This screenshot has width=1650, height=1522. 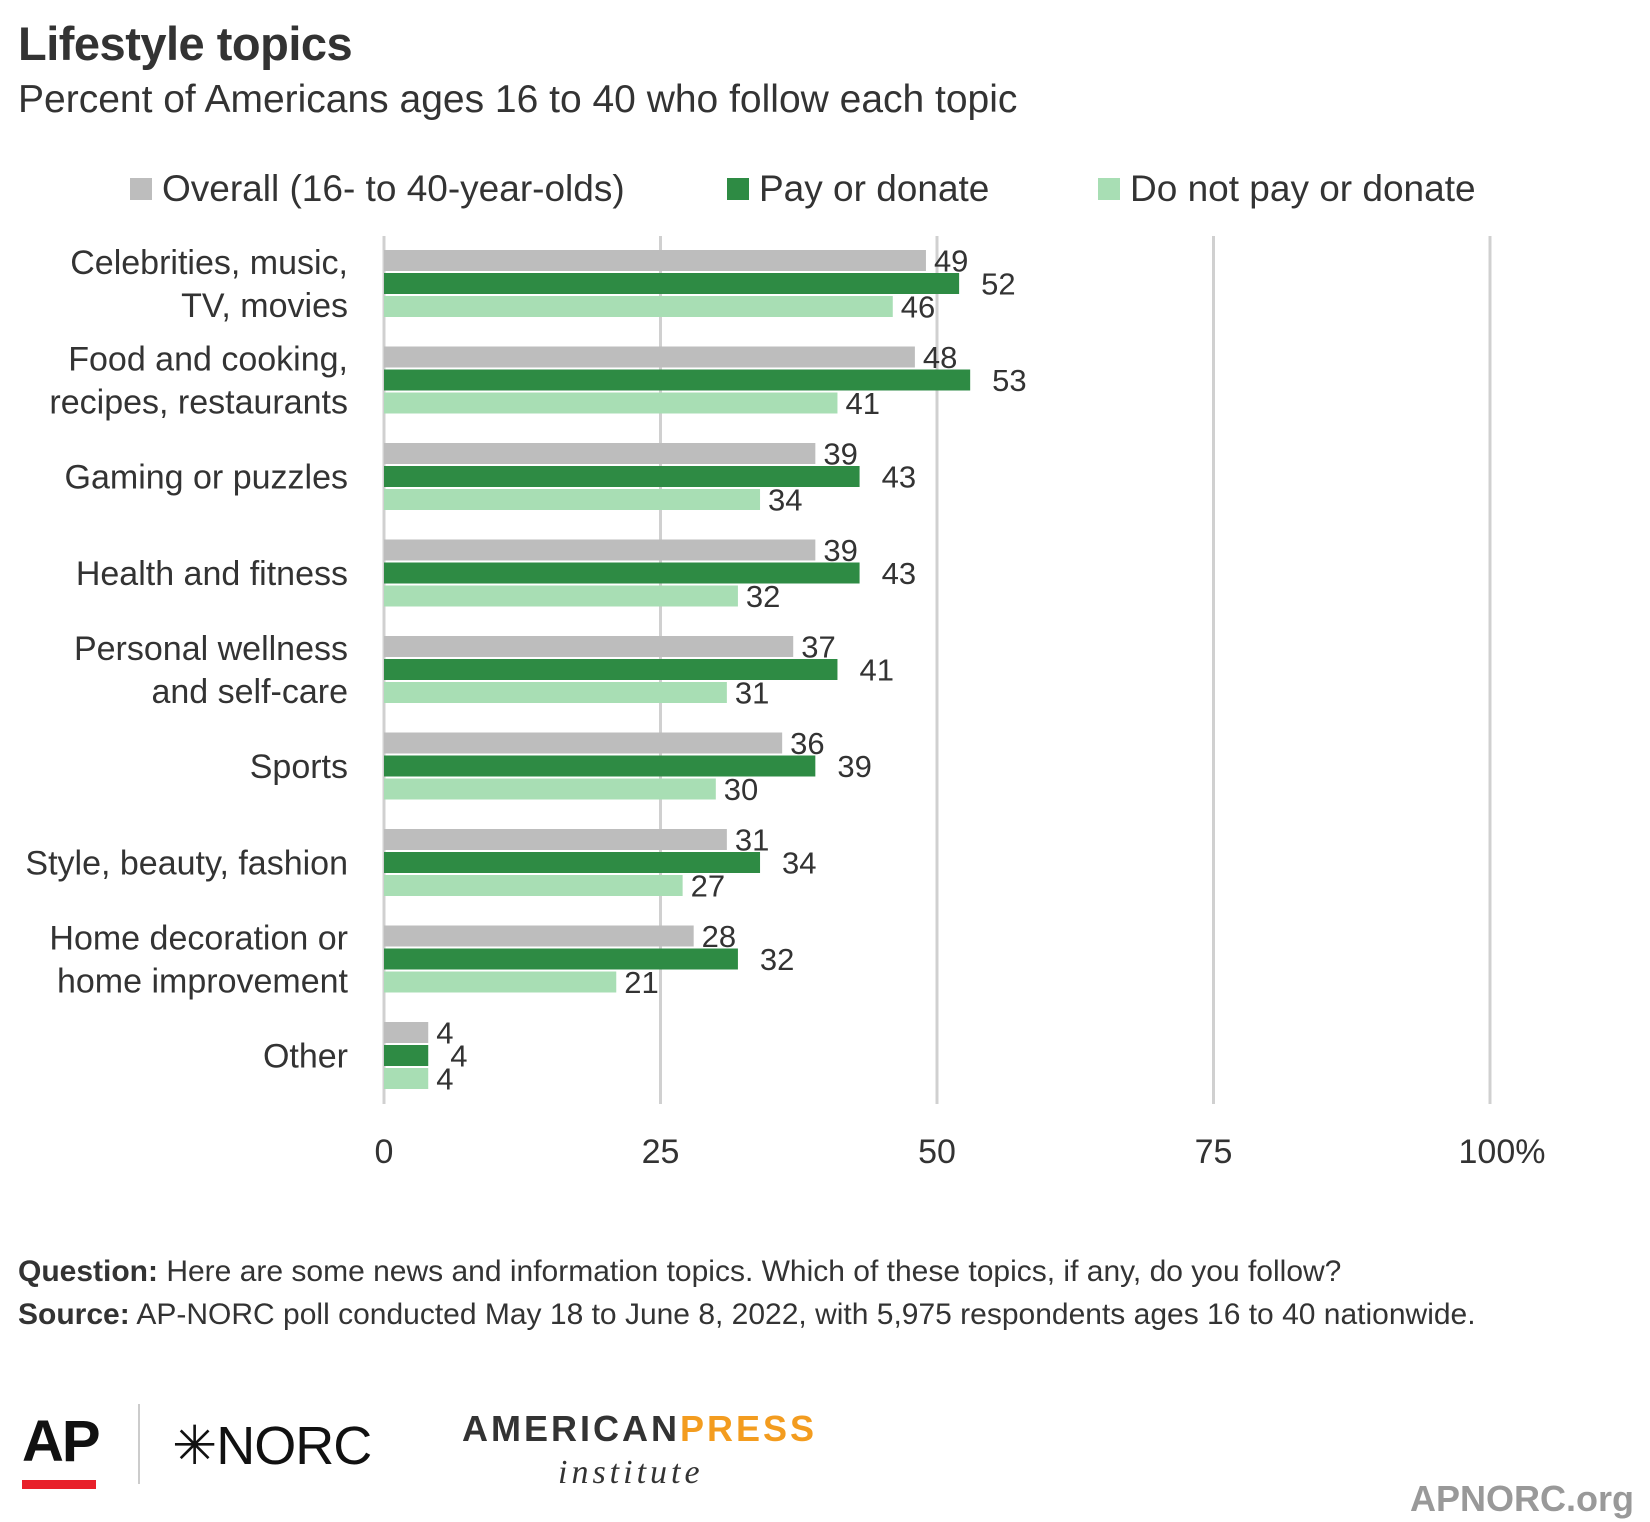 What do you see at coordinates (862, 403) in the screenshot?
I see `value-label-1-2: 41` at bounding box center [862, 403].